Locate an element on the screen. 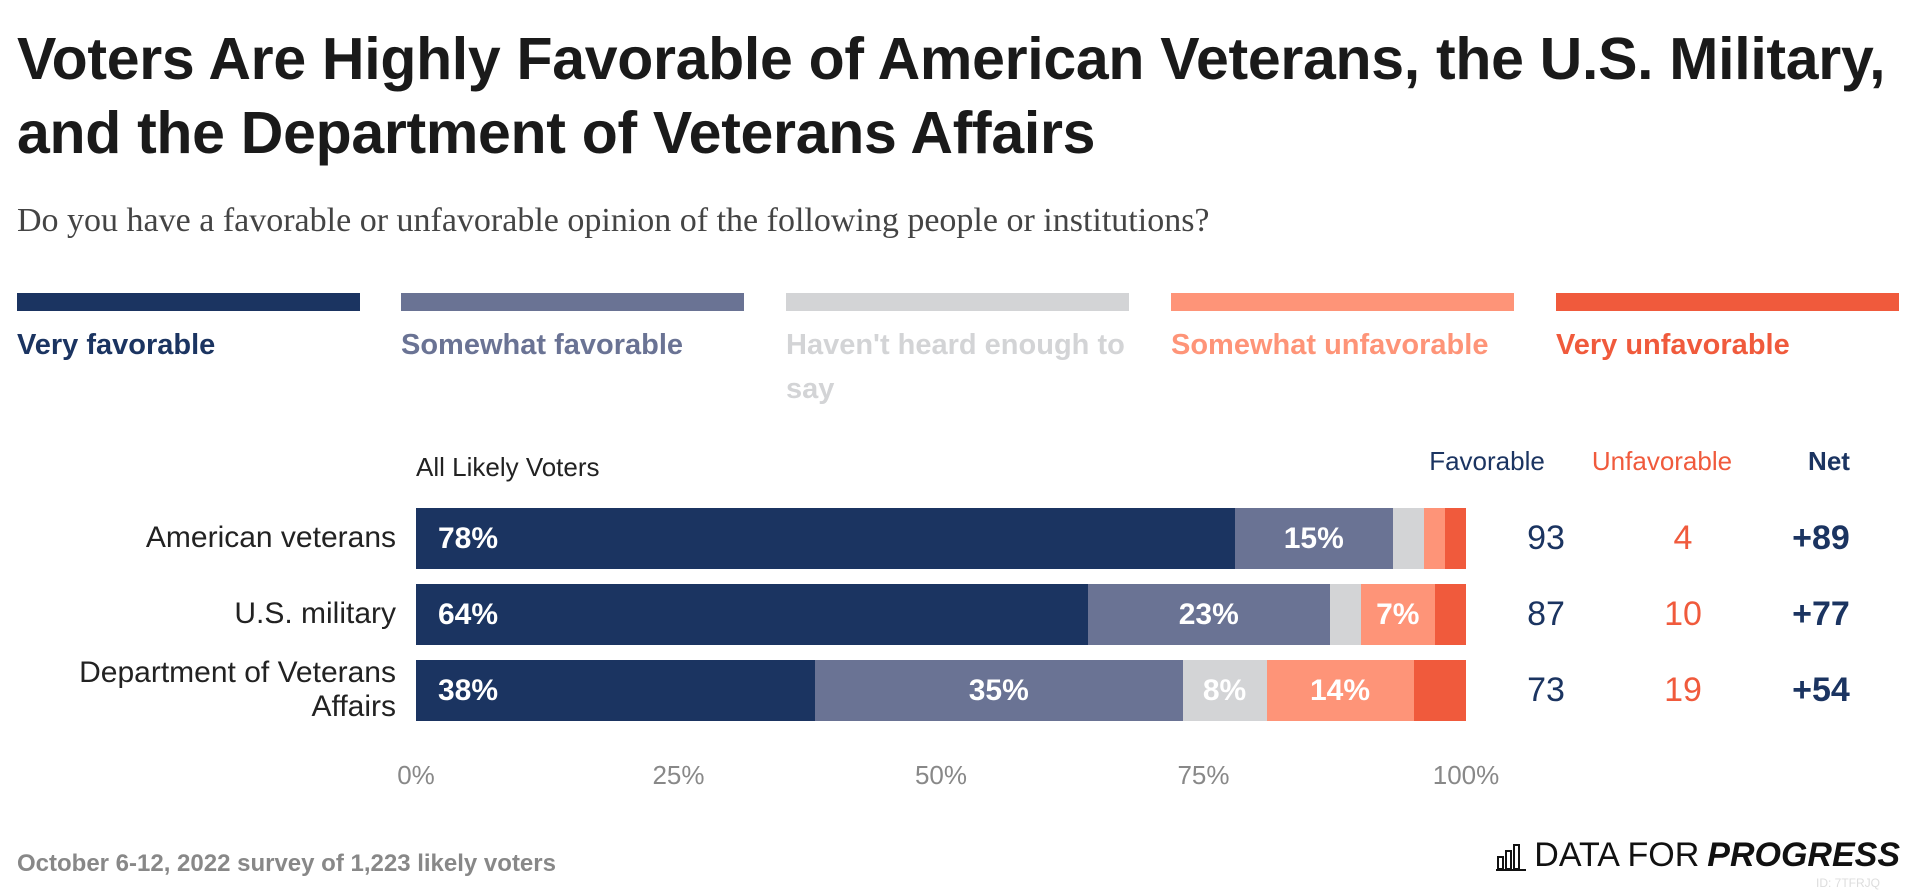 This screenshot has width=1916, height=892. legend-item: Haven't heard enough to say is located at coordinates (957, 352).